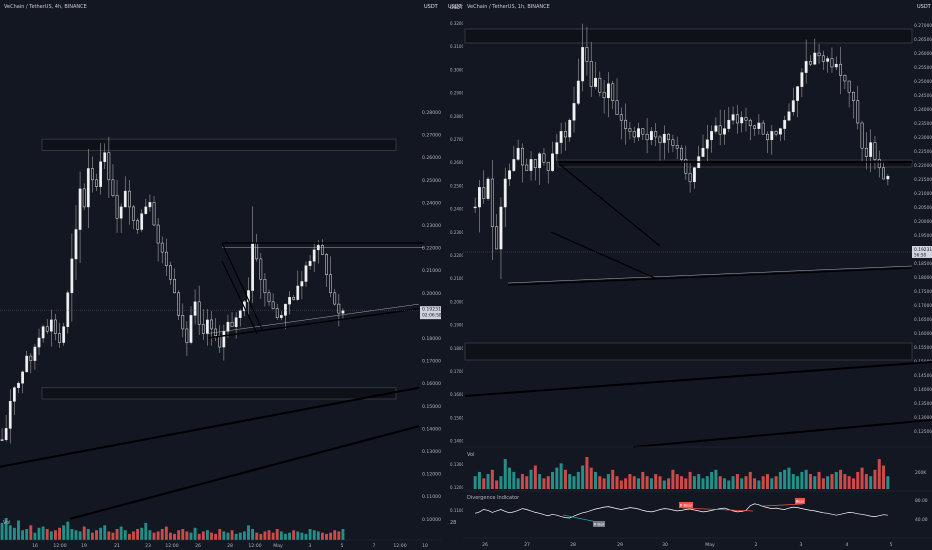 The image size is (932, 550). Describe the element at coordinates (431, 249) in the screenshot. I see `y-tick-label-left: 0.22000` at that location.